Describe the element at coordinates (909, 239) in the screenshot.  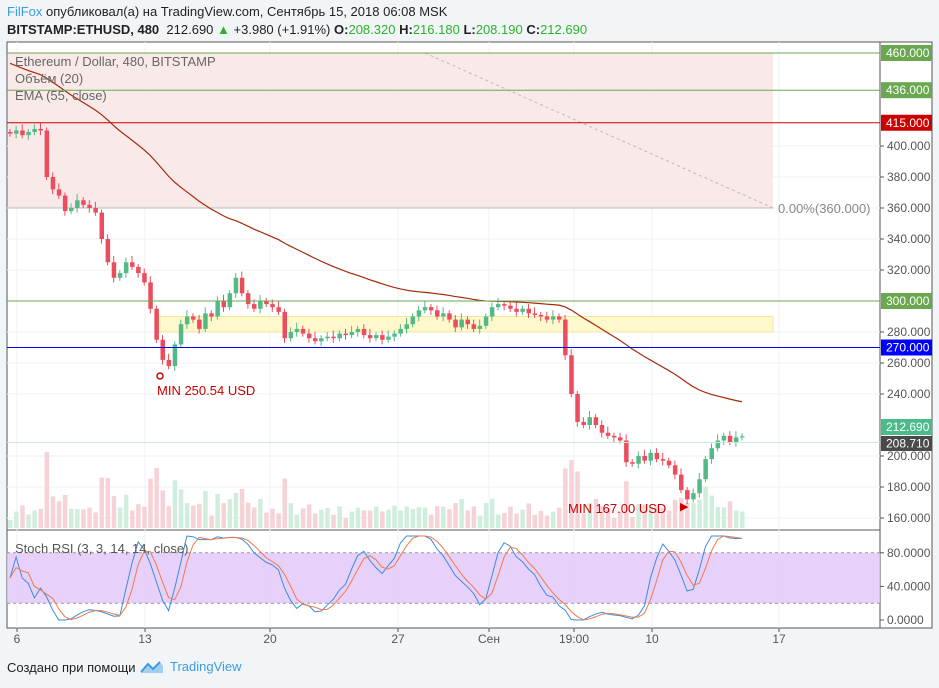
I see `price-tick-label: 340.000` at that location.